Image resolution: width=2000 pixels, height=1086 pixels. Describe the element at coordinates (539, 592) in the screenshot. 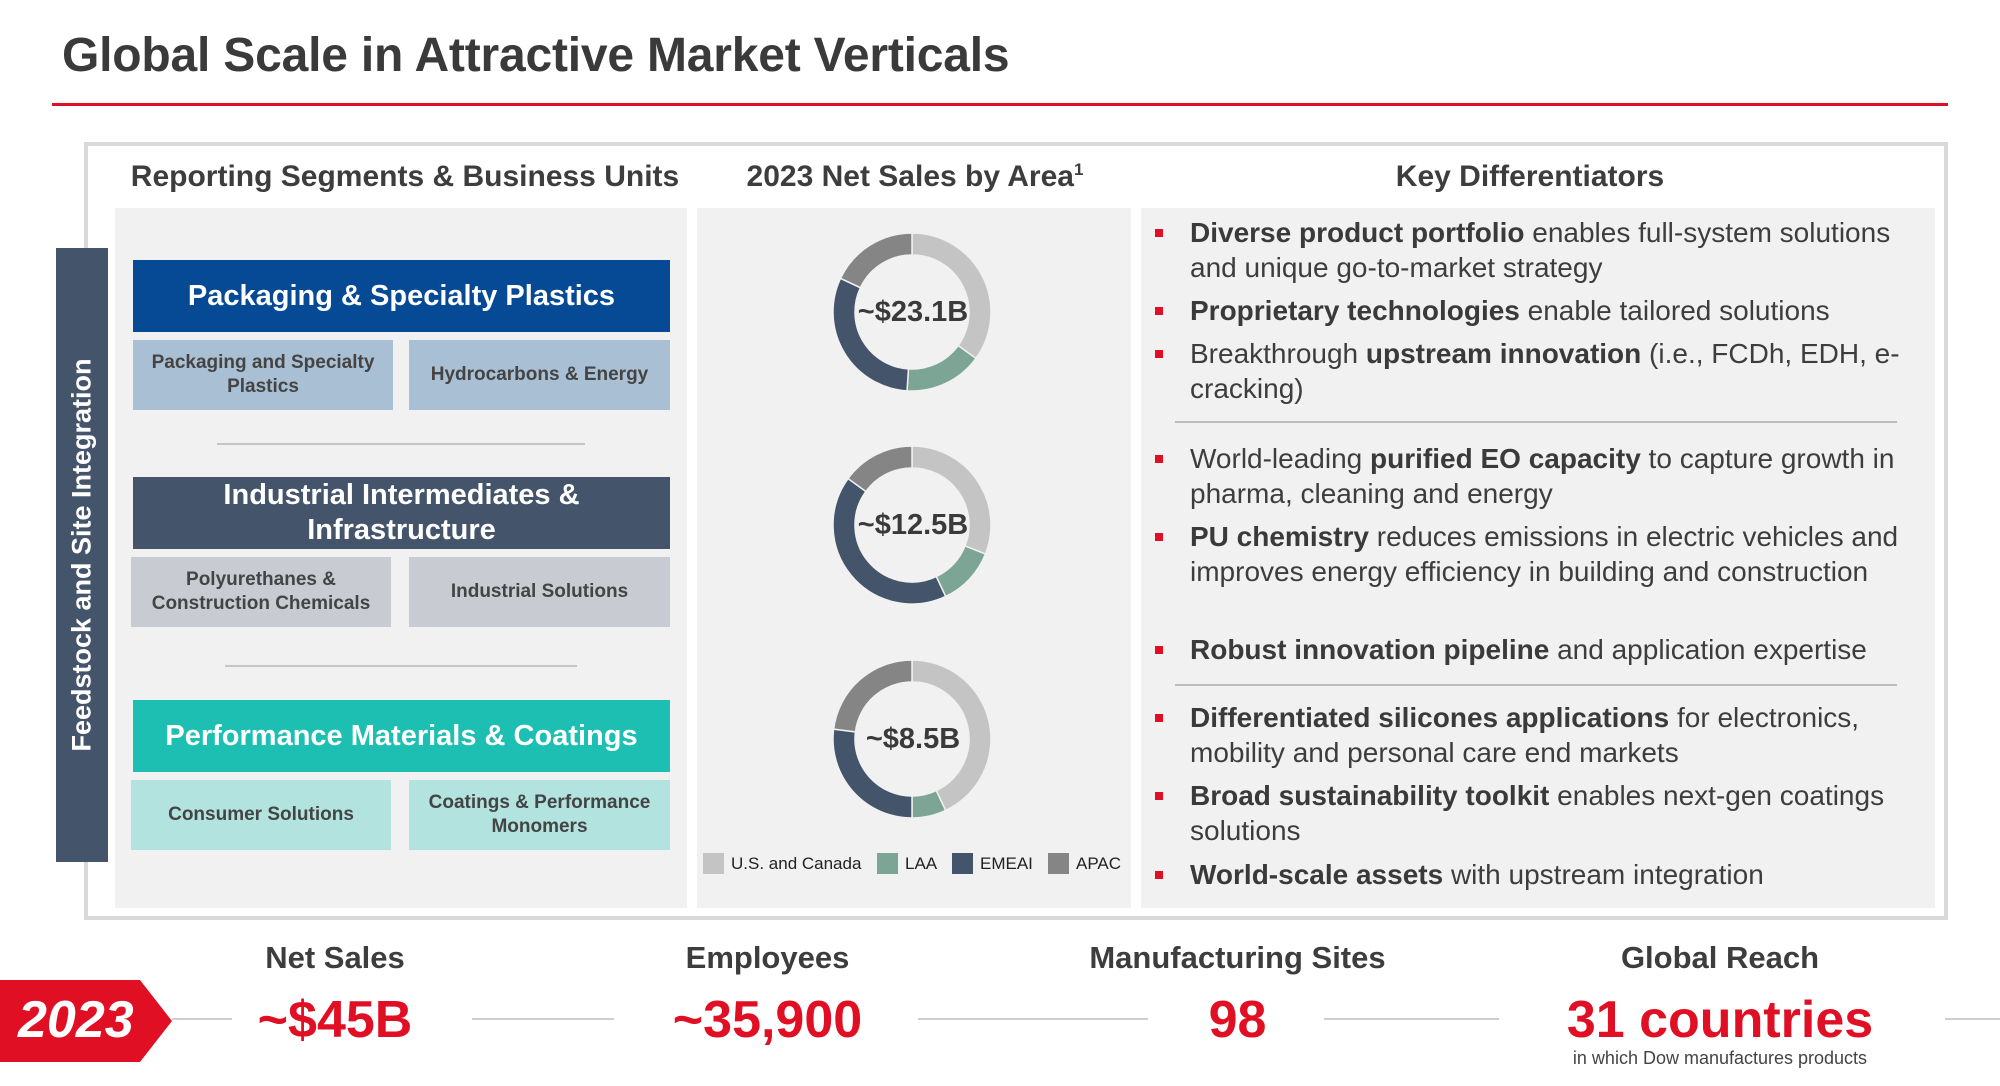

I see `business-unit-industrial-solutions: Industrial Solutions` at that location.